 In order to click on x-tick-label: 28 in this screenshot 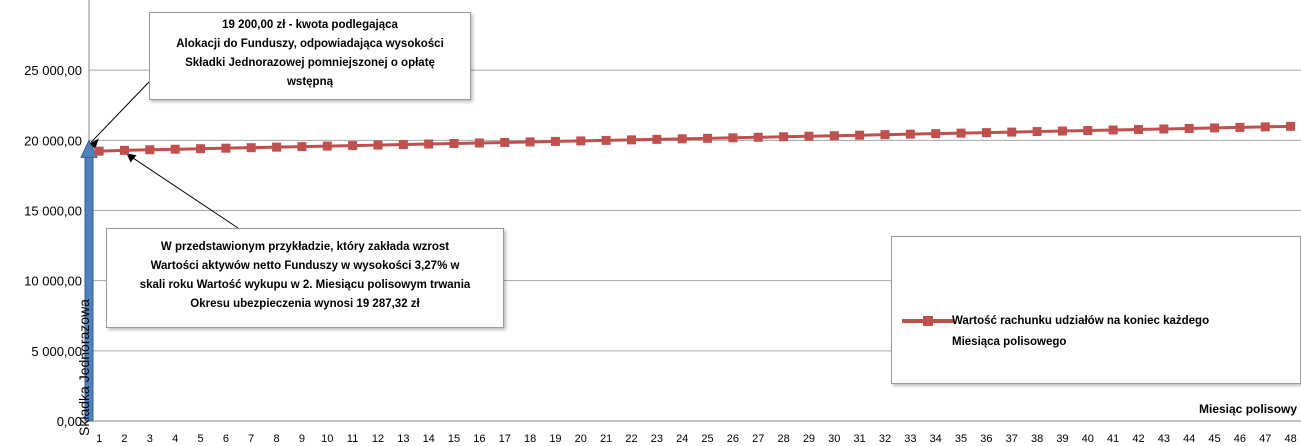, I will do `click(783, 439)`.